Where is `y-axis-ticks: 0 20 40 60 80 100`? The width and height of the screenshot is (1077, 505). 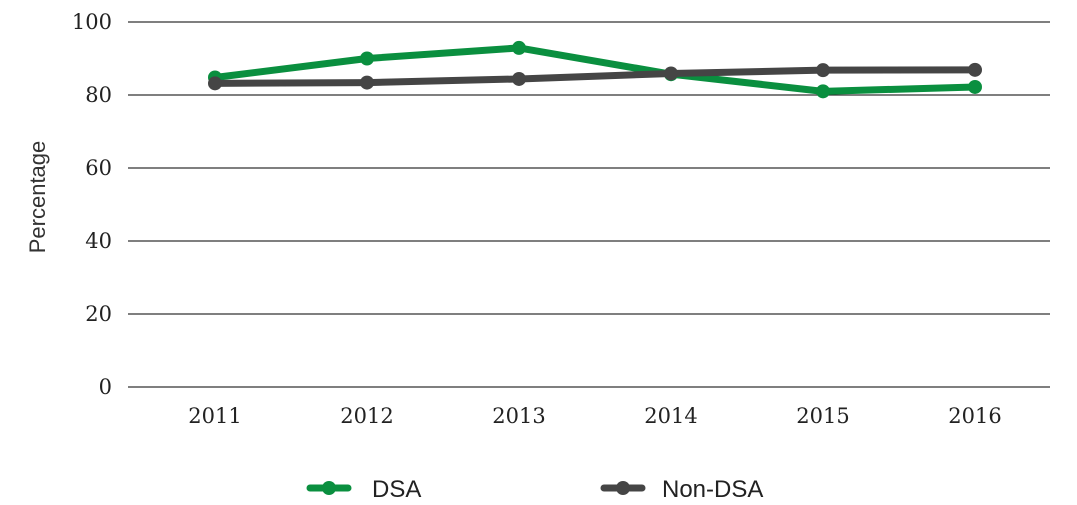
y-axis-ticks: 0 20 40 60 80 100 is located at coordinates (92, 204).